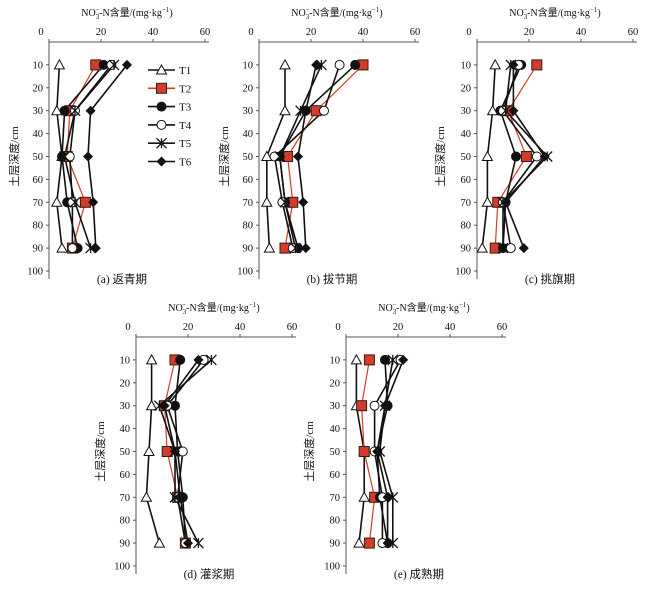 The image size is (650, 594). I want to click on legend-marker, so click(161, 161).